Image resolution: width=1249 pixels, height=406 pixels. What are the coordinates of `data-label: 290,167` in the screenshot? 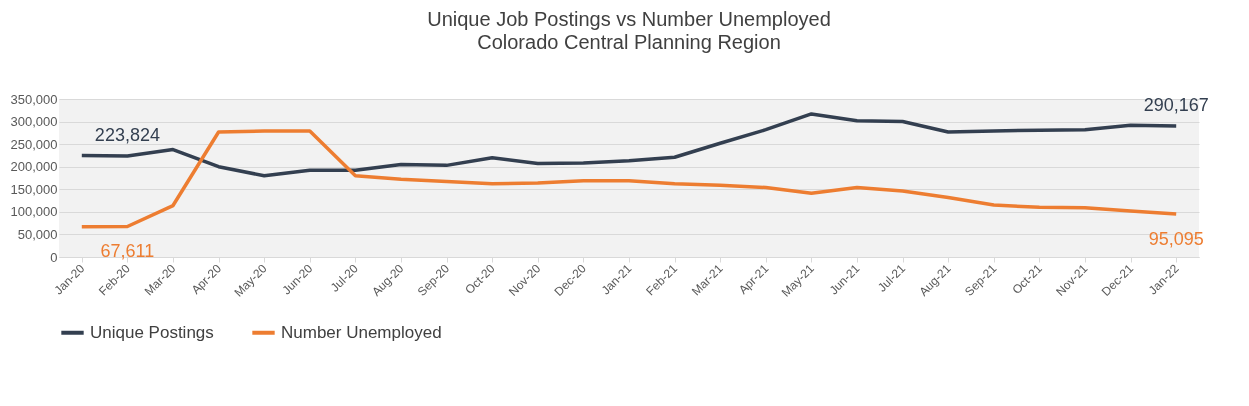 It's located at (1176, 105).